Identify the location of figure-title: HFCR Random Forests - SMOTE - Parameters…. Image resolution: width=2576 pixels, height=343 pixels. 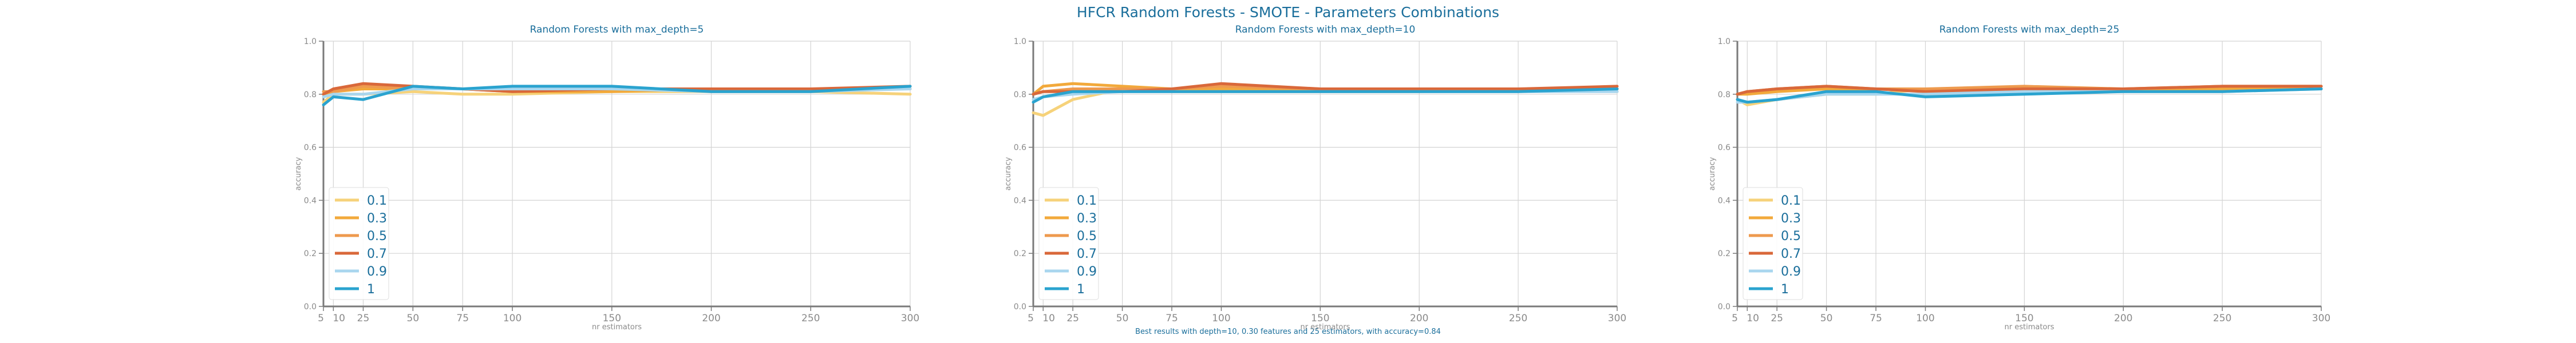
(1288, 12).